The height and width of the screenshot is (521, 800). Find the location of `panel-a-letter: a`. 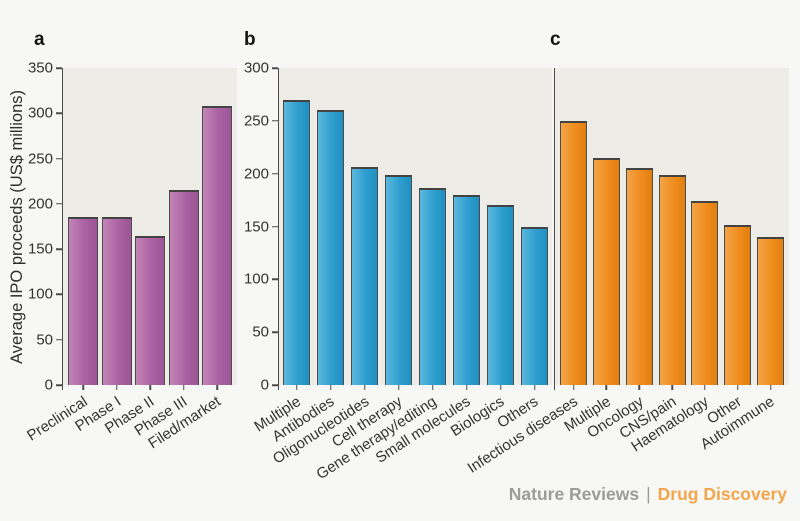

panel-a-letter: a is located at coordinates (39, 39).